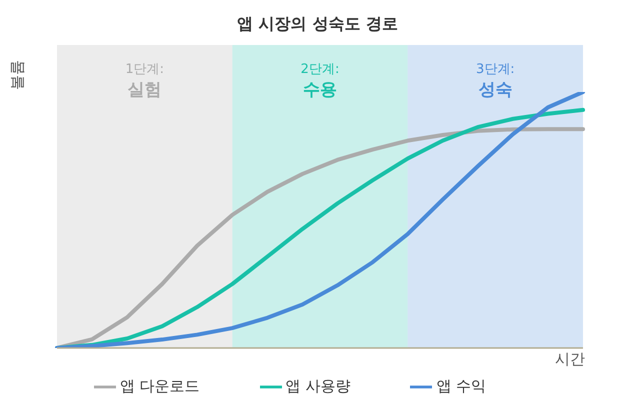  I want to click on annotation: 1단계: 실험, so click(144, 81).